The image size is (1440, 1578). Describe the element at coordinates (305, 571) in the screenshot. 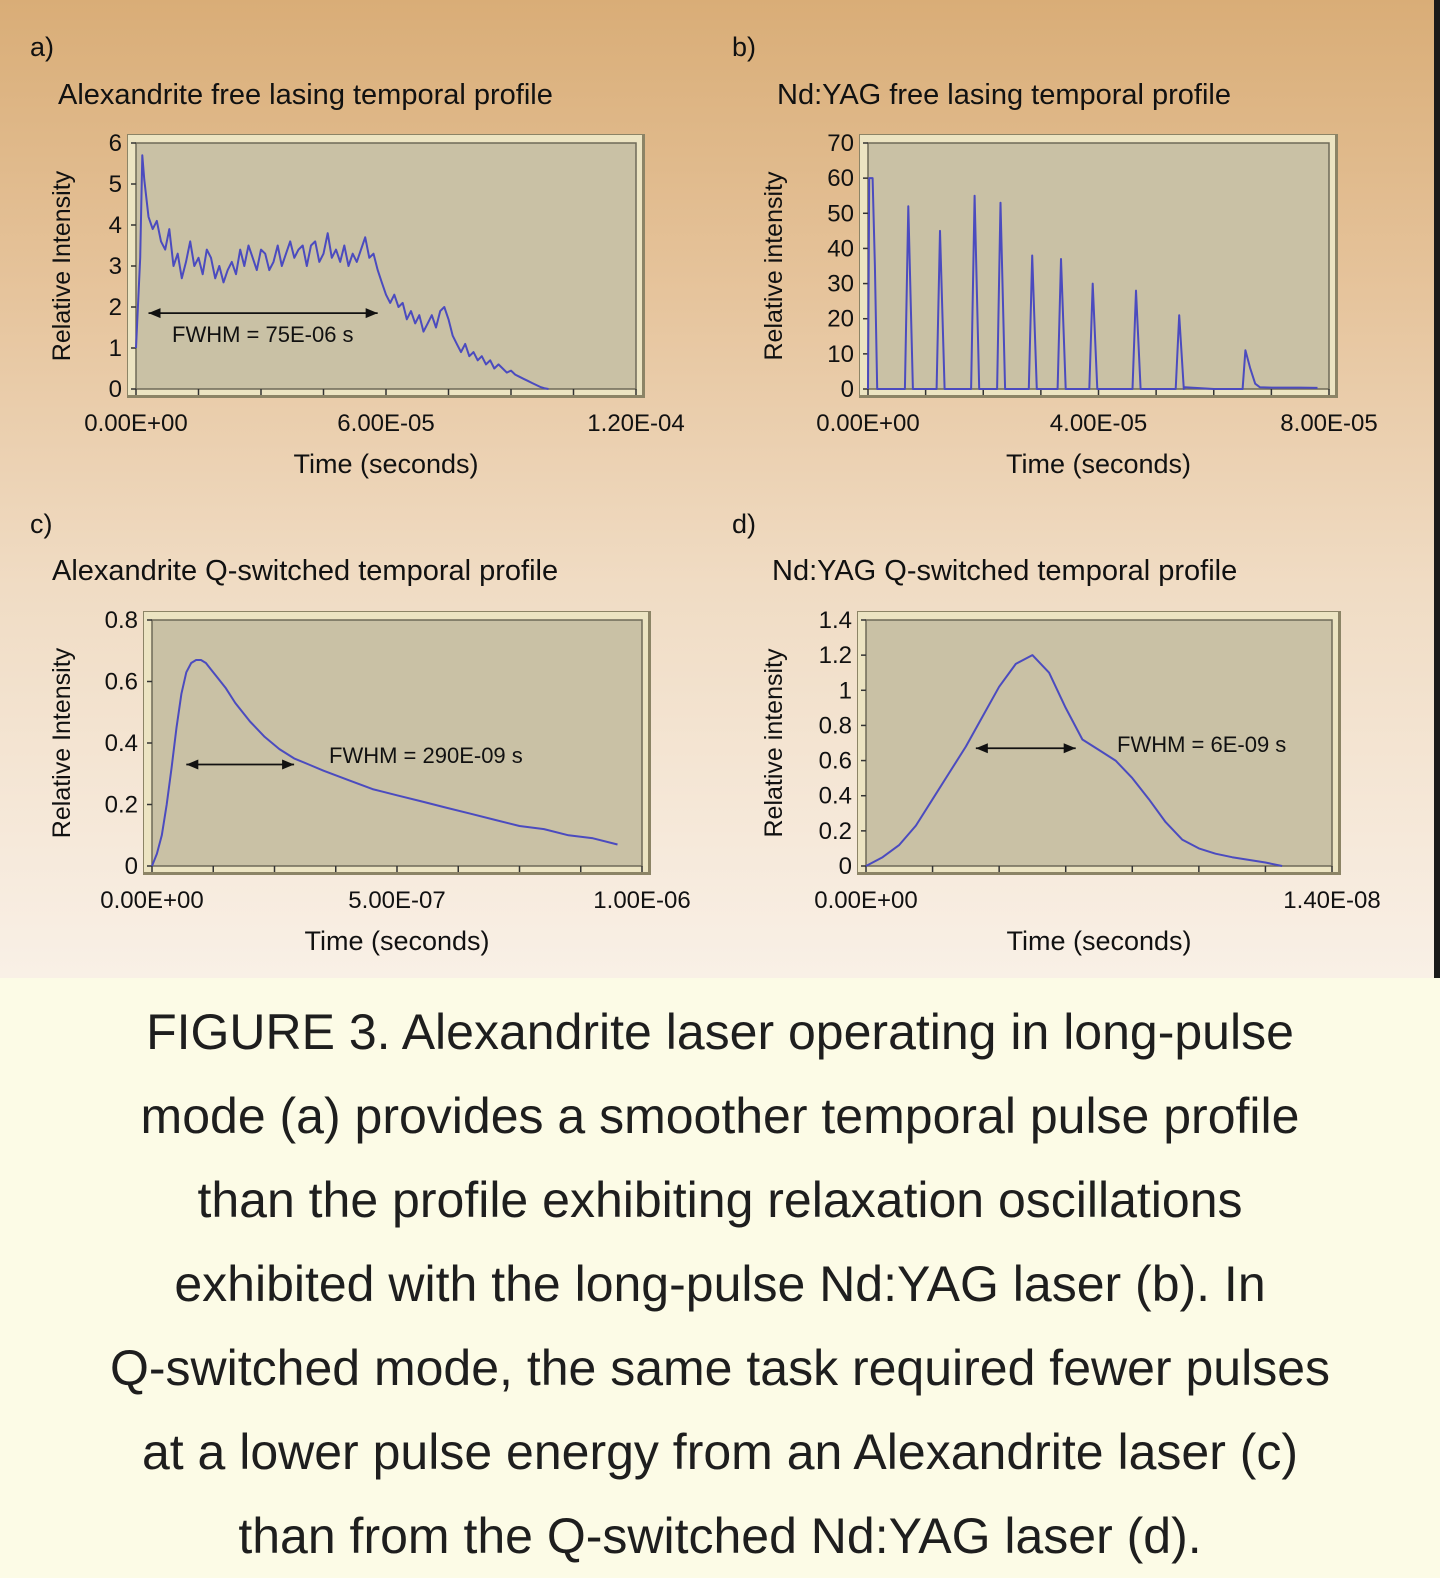

I see `chart-title: Alexandrite Q-switched temporal profile` at that location.